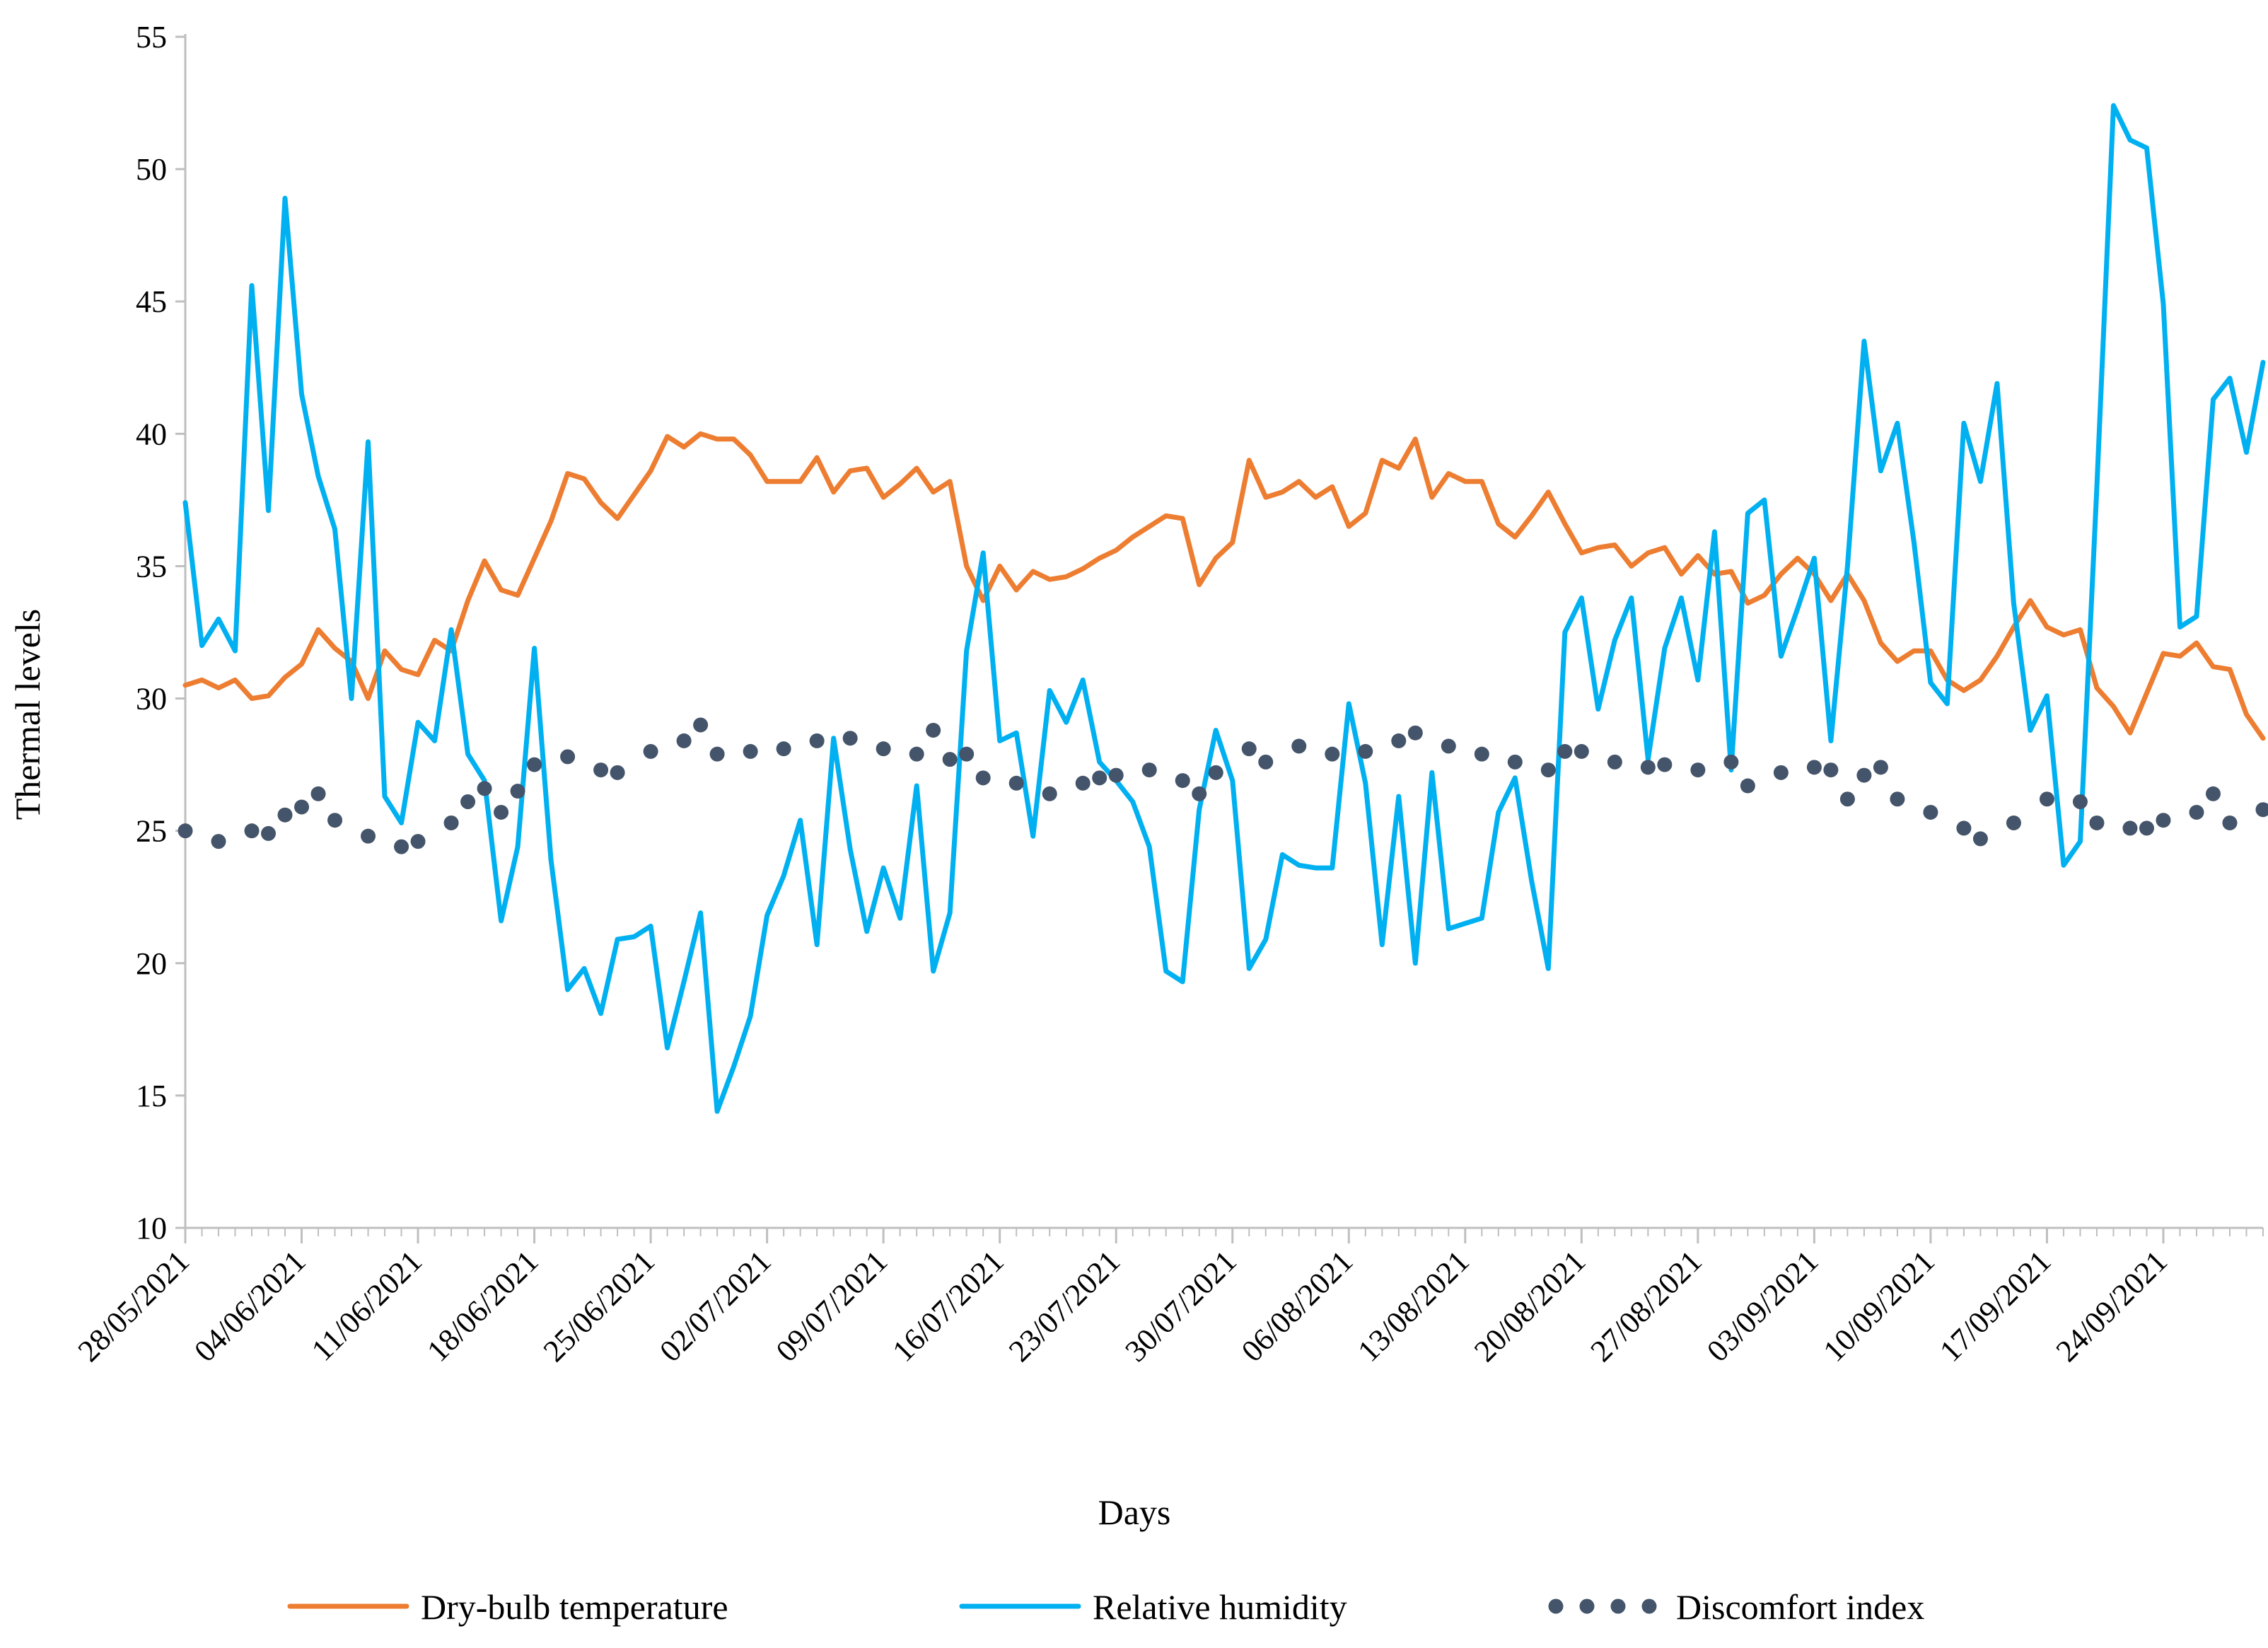 This screenshot has height=1648, width=2268. Describe the element at coordinates (1995, 1305) in the screenshot. I see `x-tick-label: 17/09/2021` at that location.